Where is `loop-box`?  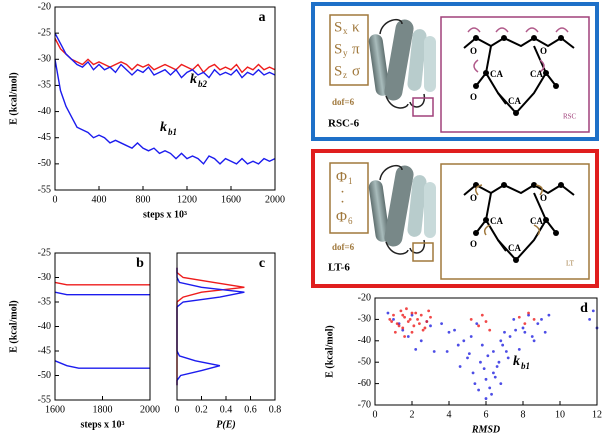 loop-box is located at coordinates (423, 252).